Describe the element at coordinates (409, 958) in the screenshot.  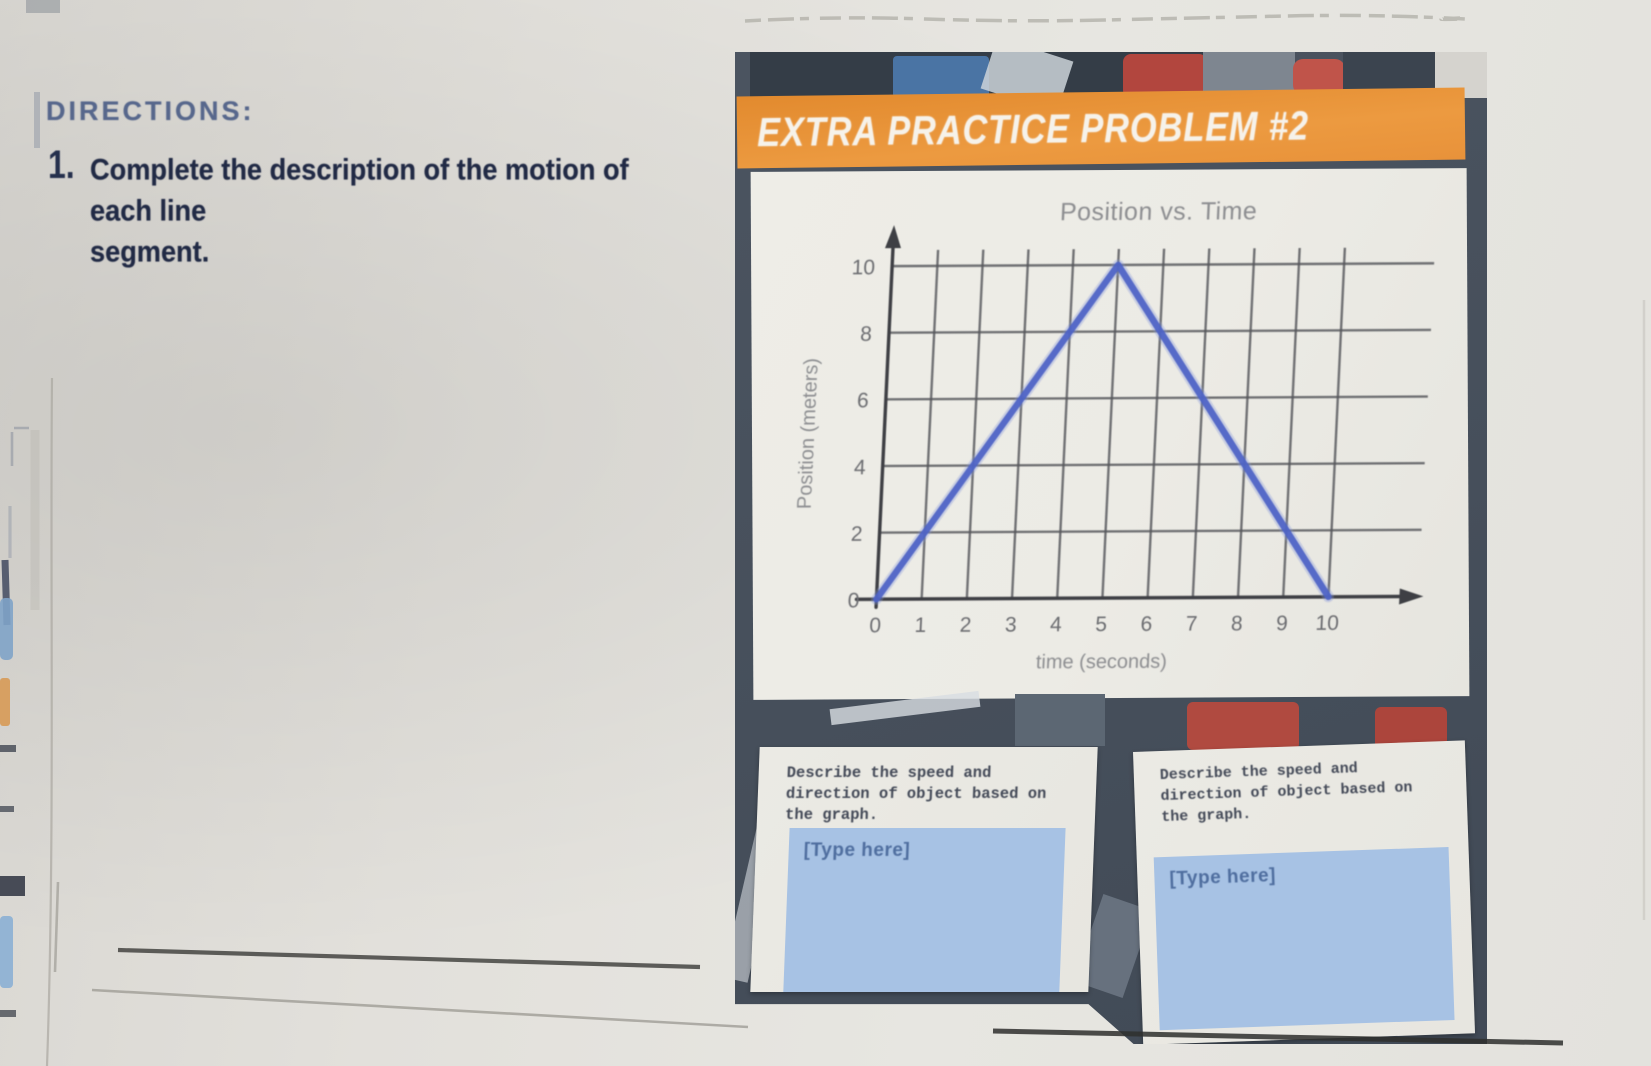
I see `bottom-left-dark-line` at that location.